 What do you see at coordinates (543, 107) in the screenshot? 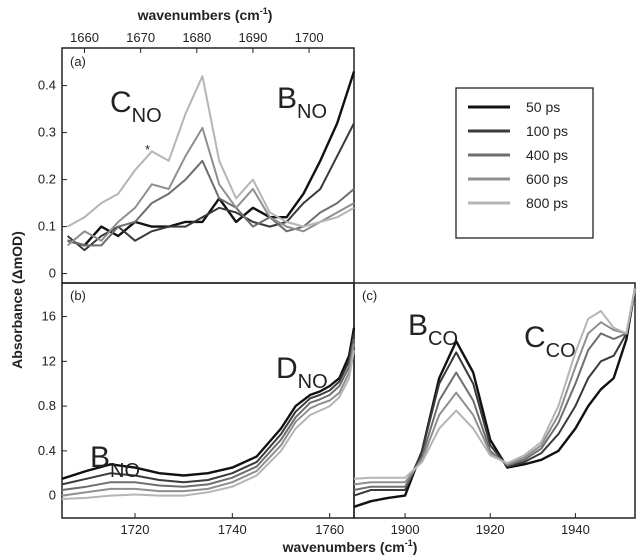
I see `legend-label: 50 ps` at bounding box center [543, 107].